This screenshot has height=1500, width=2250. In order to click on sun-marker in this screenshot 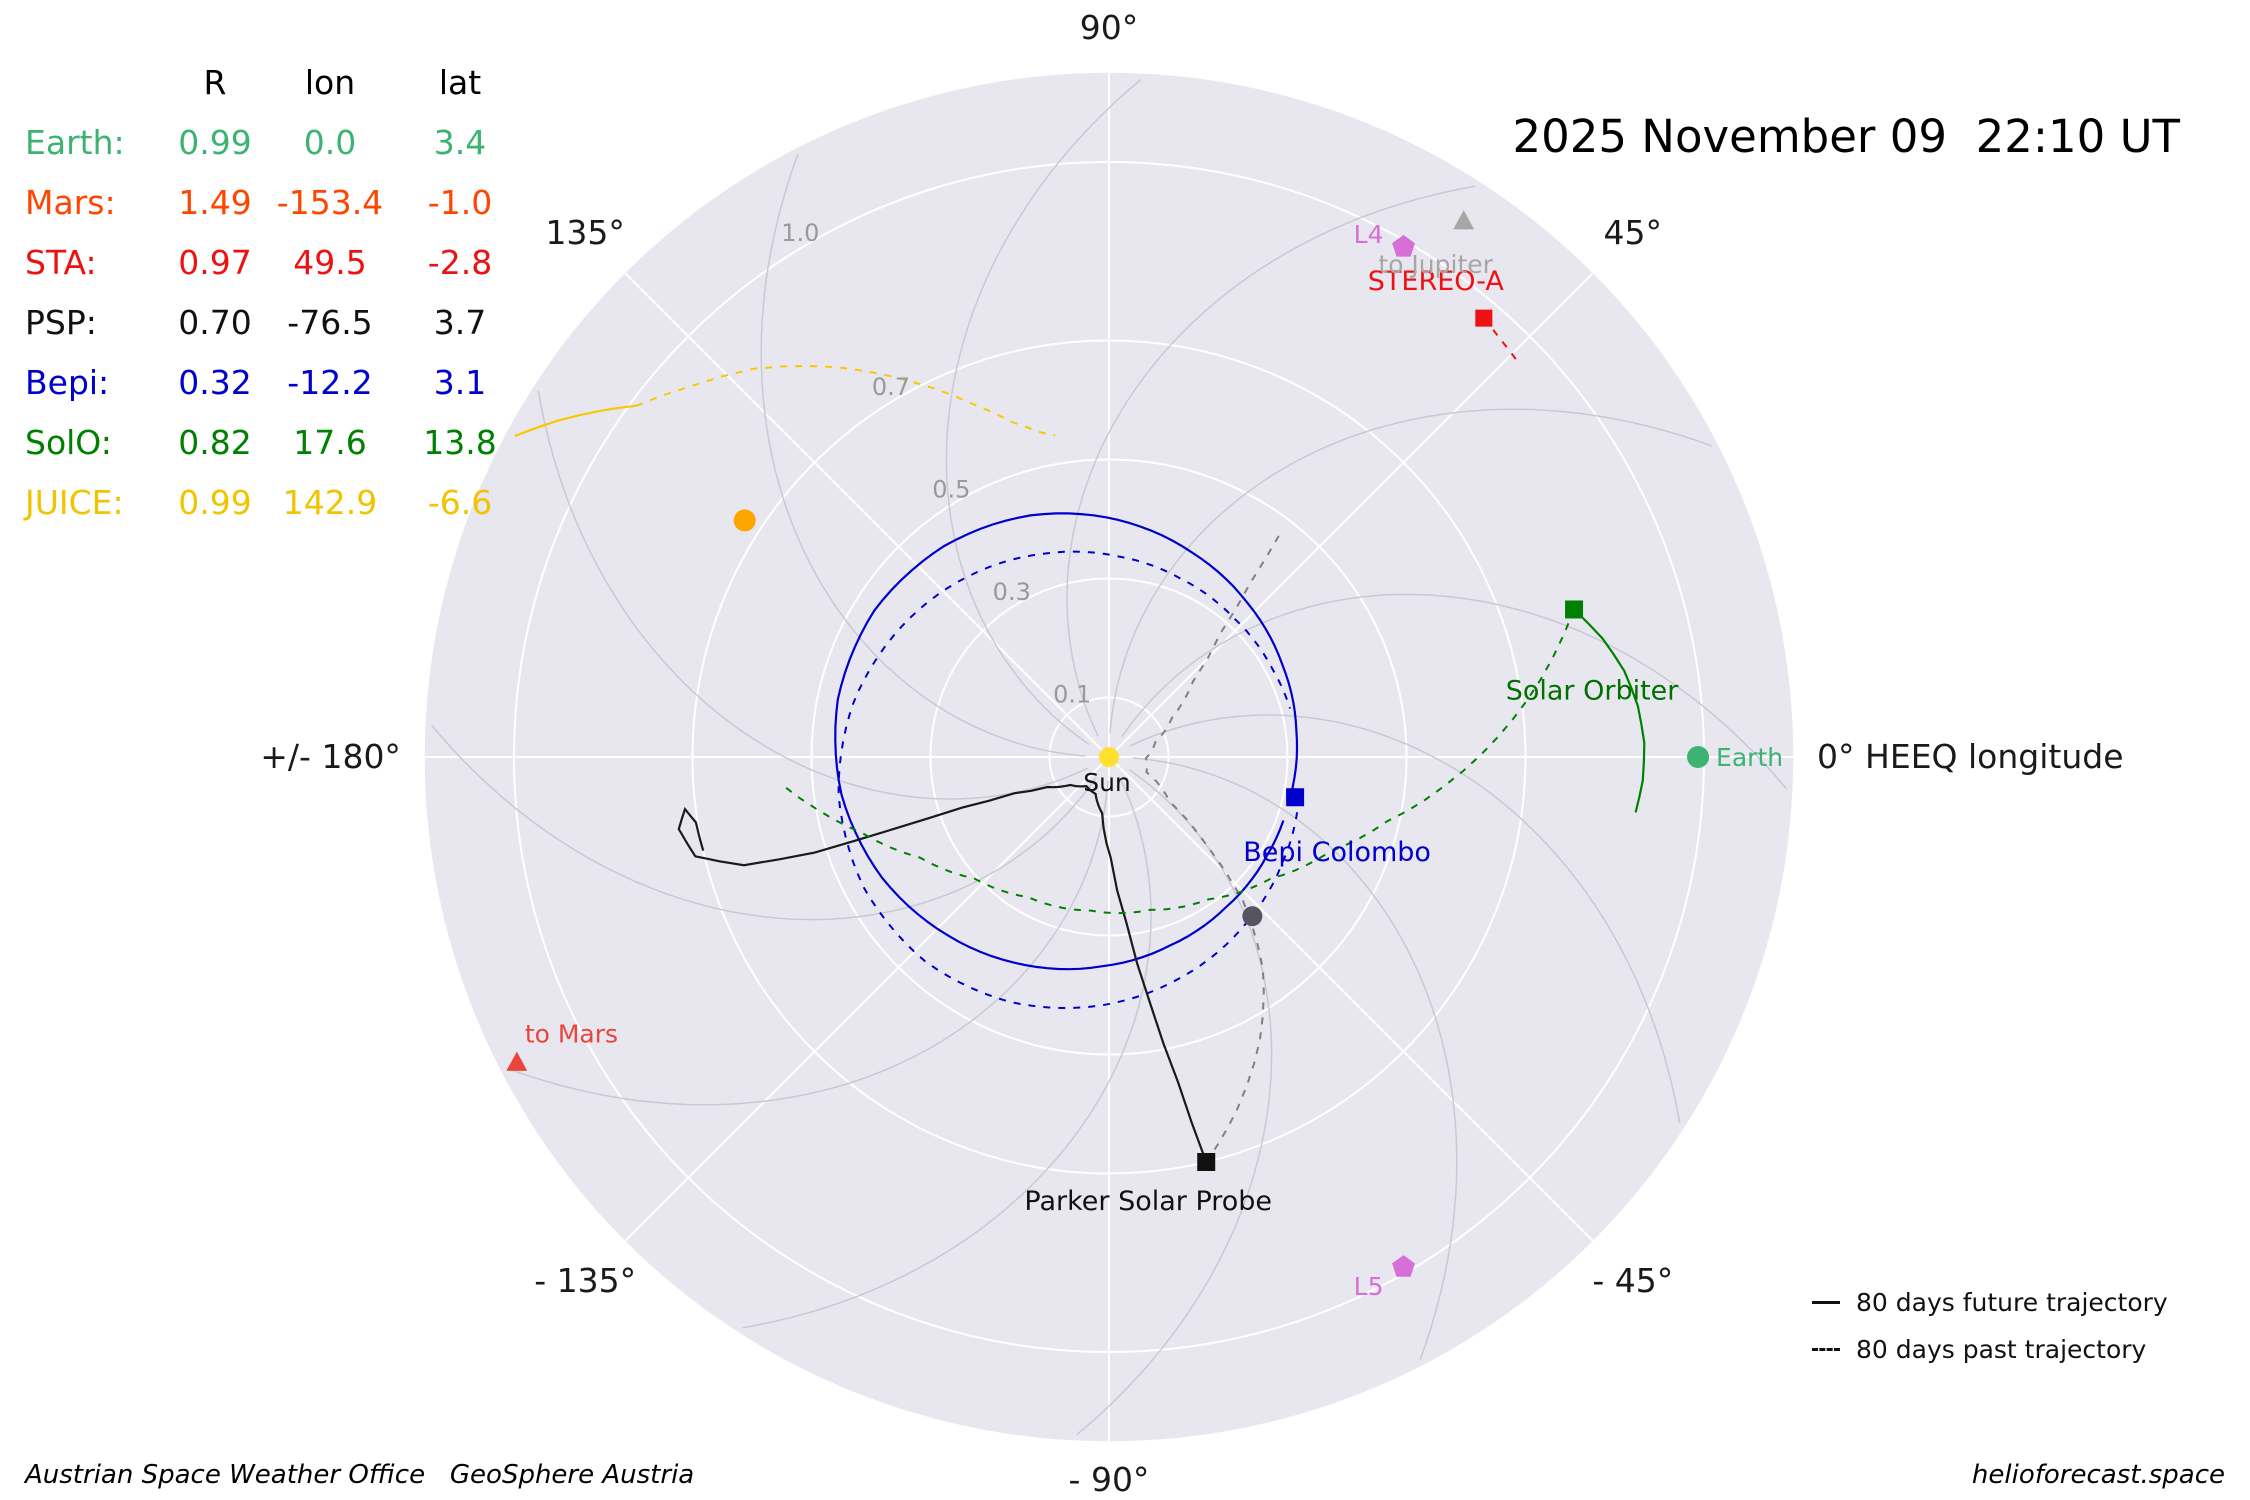, I will do `click(1109, 757)`.